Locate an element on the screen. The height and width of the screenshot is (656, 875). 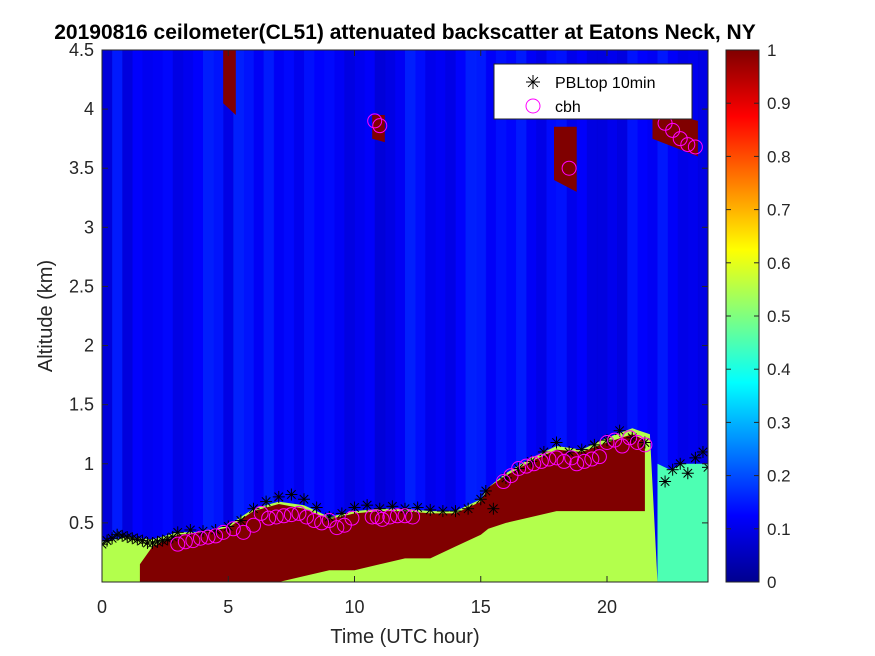
y-axis-label: Altitude (km) is located at coordinates (46, 316).